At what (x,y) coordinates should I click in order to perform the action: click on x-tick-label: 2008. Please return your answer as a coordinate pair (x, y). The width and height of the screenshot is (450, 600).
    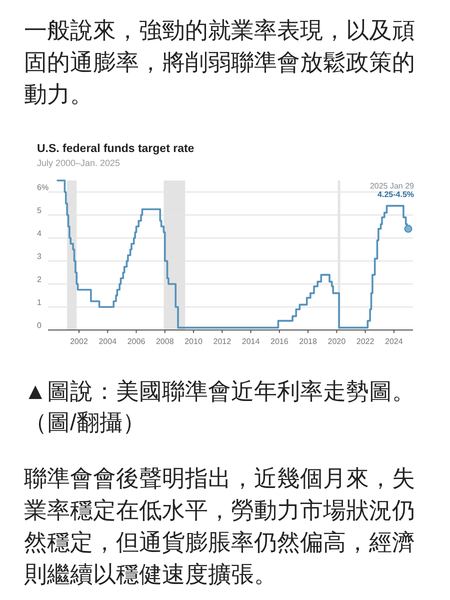
    Looking at the image, I should click on (165, 341).